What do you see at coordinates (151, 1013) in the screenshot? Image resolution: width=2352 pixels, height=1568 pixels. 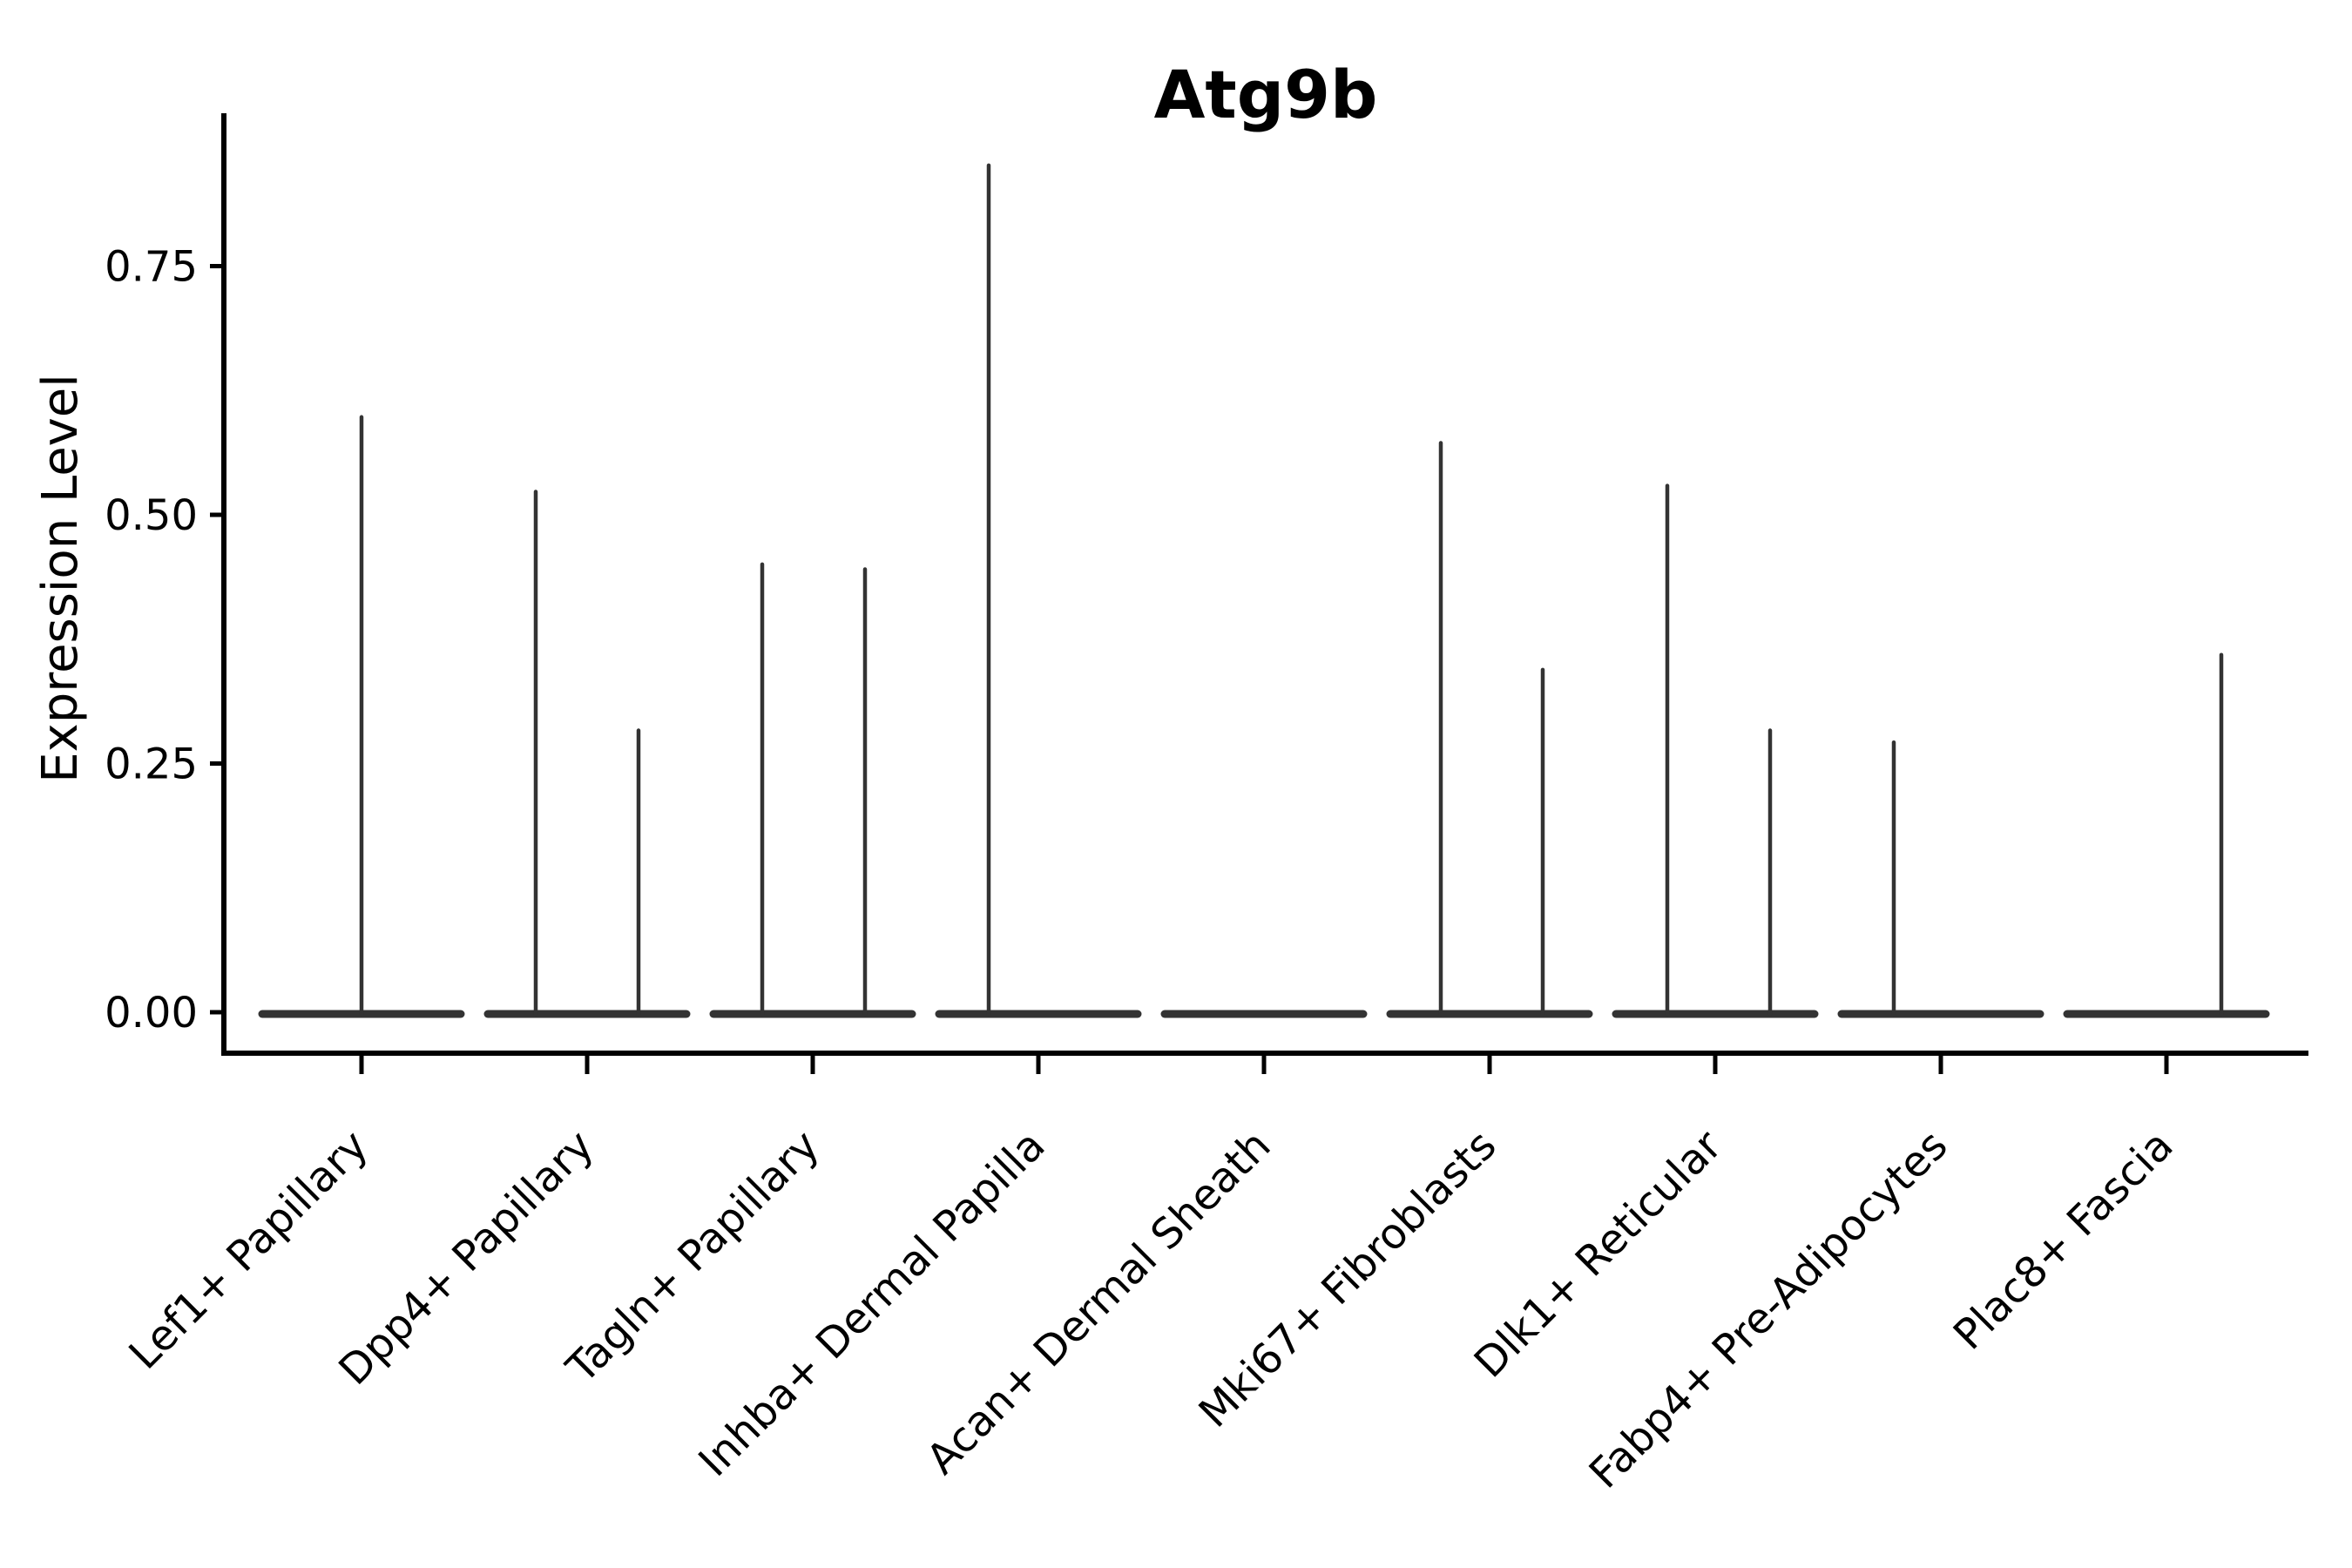 I see `y-tick-label: 0.00` at bounding box center [151, 1013].